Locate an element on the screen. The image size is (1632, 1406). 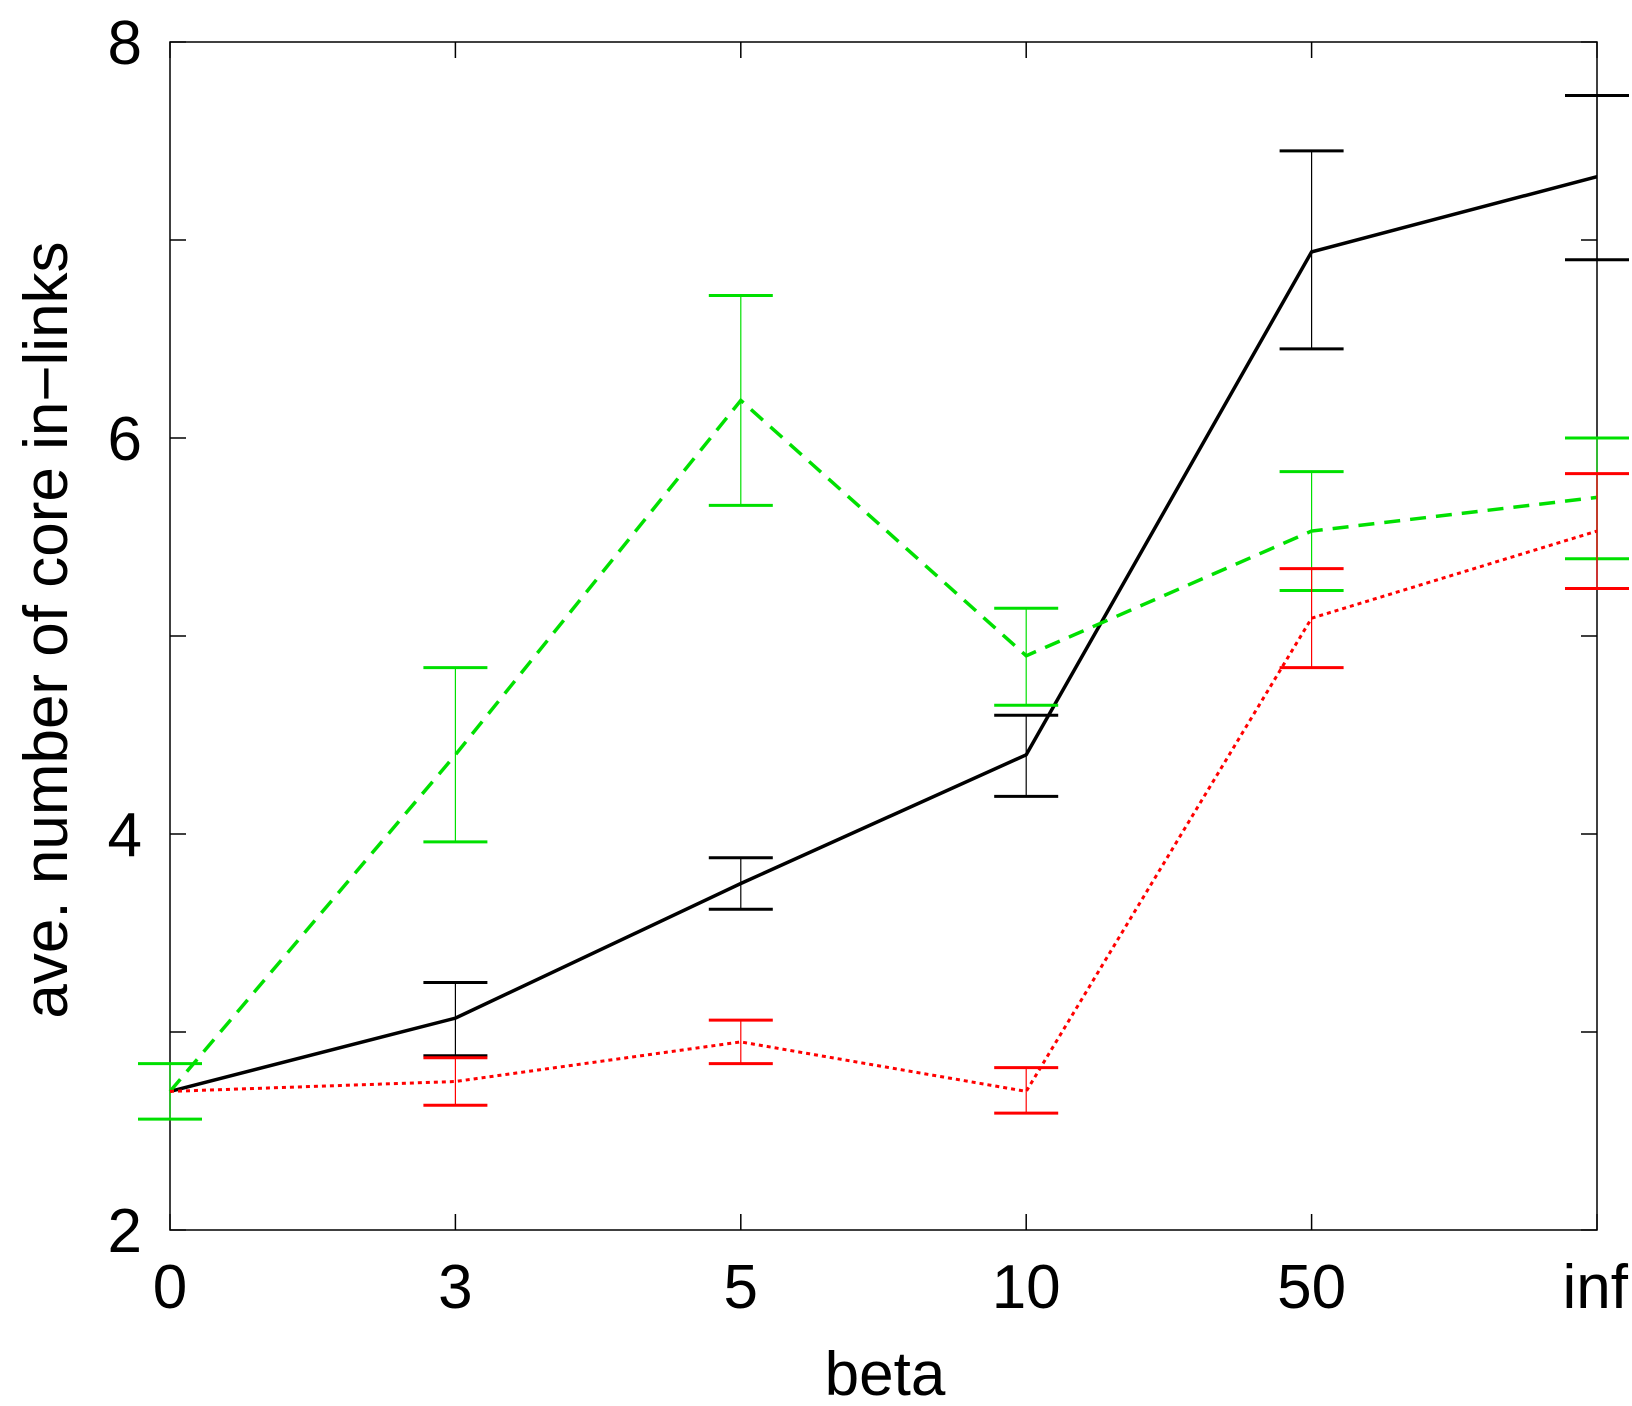
y-tick-label: 4 is located at coordinates (125, 835).